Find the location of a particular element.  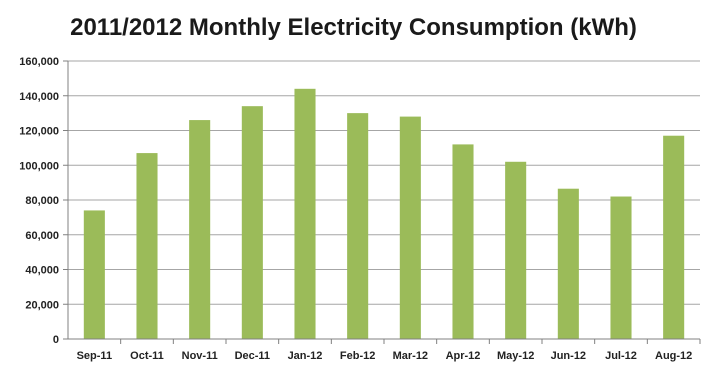

y-tick-label: 160,000 is located at coordinates (39, 62).